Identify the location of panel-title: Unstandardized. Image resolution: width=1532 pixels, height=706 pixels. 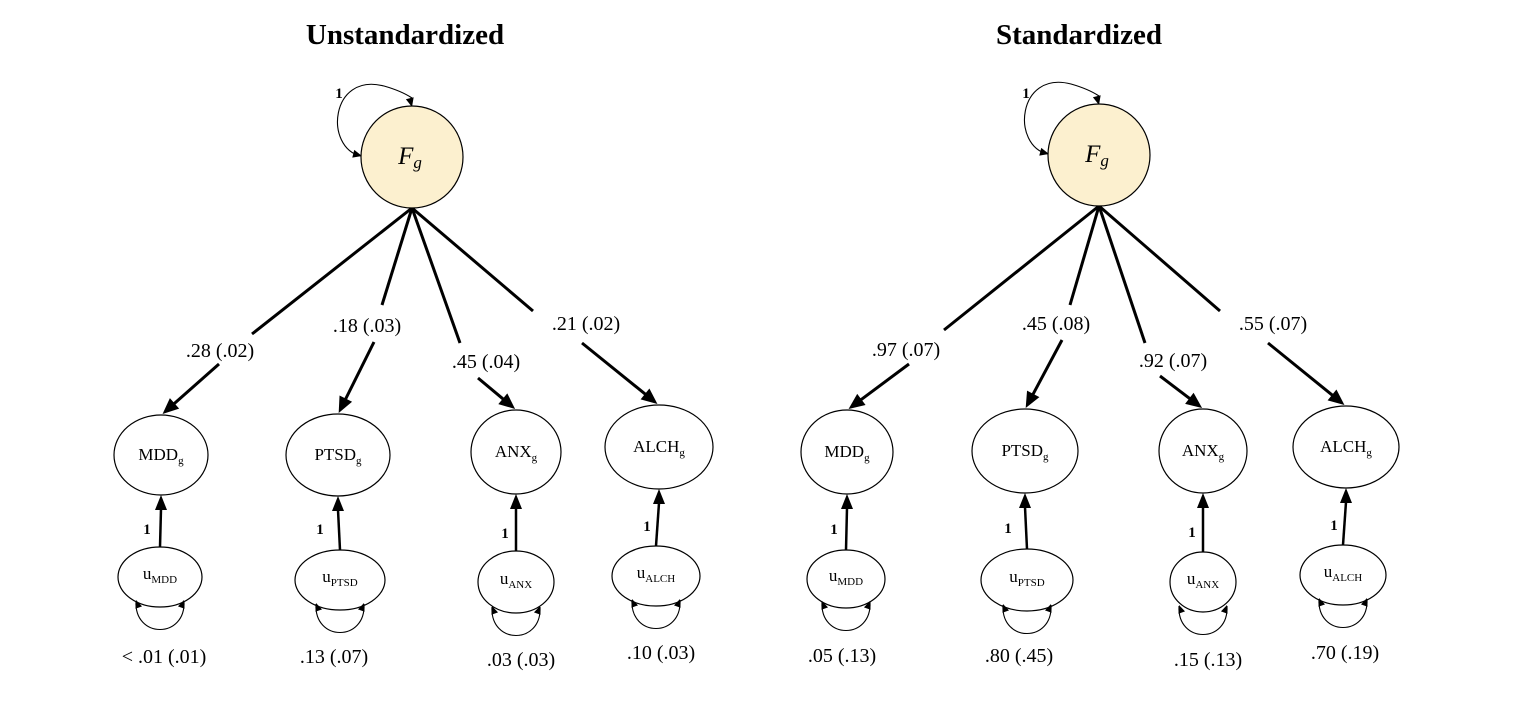
(405, 35).